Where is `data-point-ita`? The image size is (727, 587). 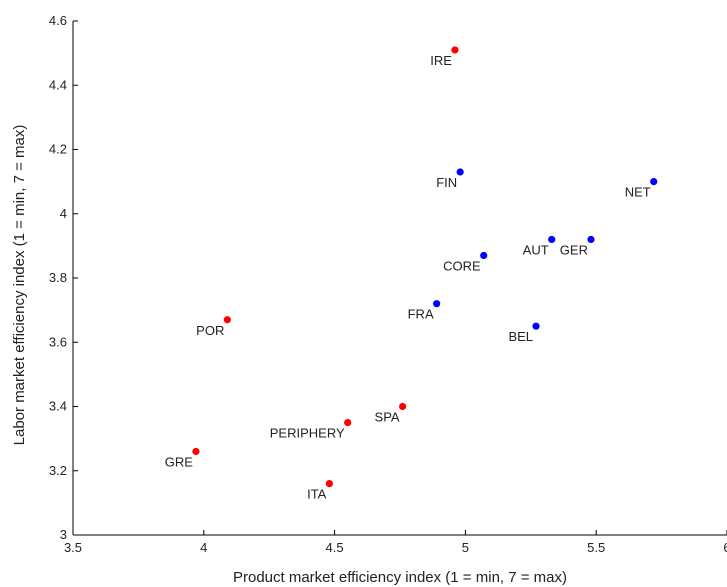
data-point-ita is located at coordinates (329, 484).